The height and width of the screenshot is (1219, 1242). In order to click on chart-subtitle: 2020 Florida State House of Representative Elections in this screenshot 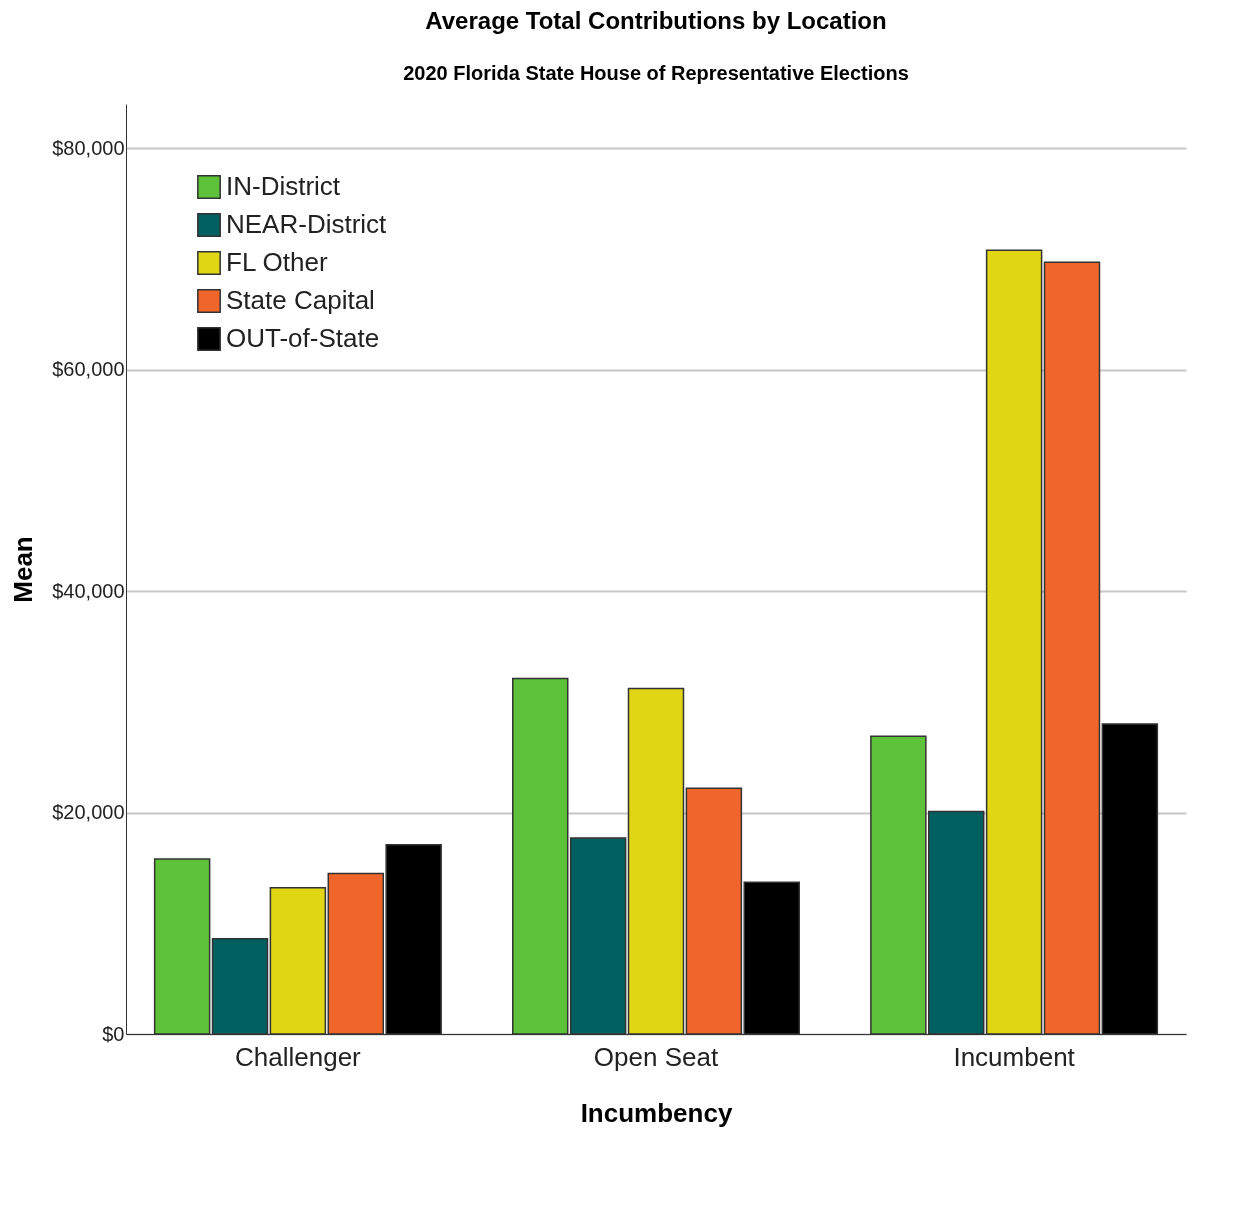, I will do `click(656, 73)`.